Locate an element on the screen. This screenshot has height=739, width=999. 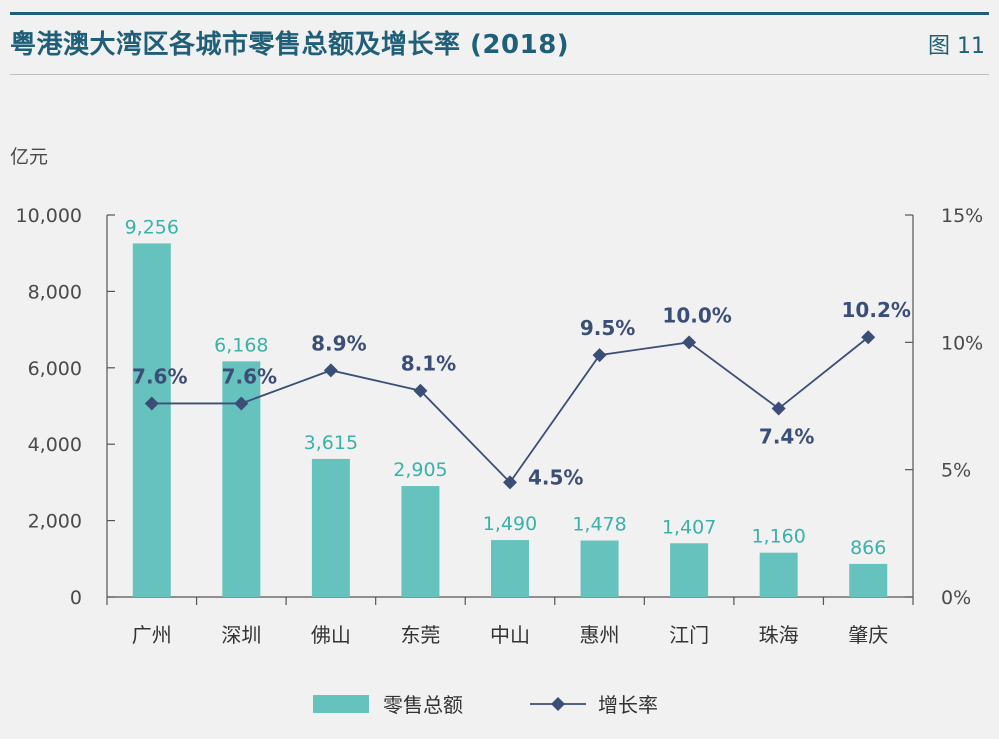
line-value-label: 8.9% is located at coordinates (338, 343).